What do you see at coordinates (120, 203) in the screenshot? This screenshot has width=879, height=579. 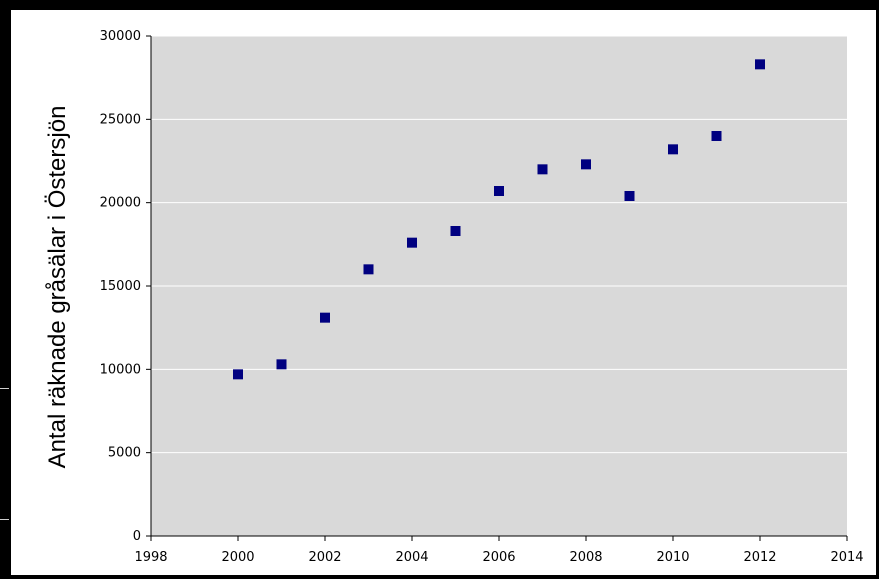 I see `y-tick-label: 20000` at bounding box center [120, 203].